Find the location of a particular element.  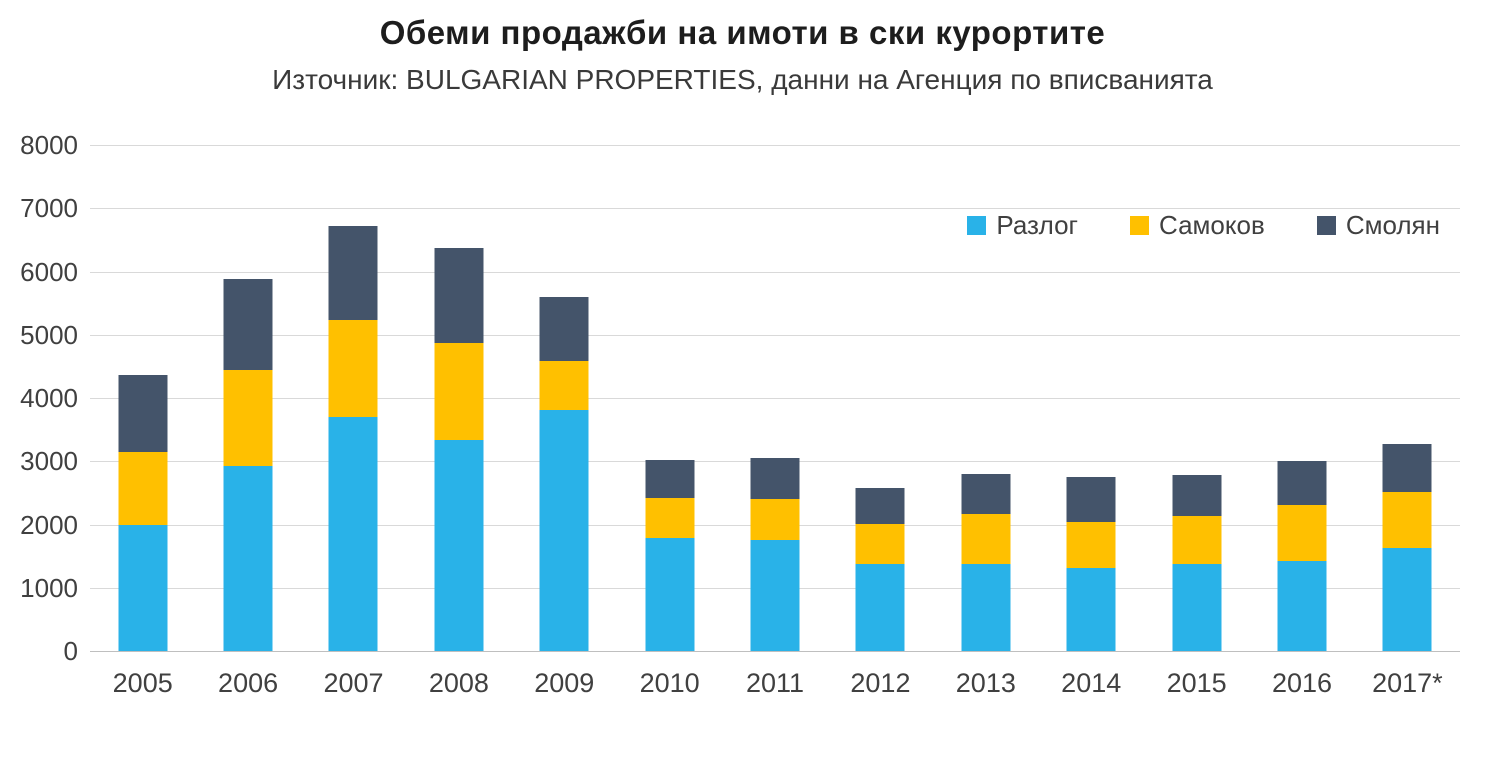

x-axis-tick-label: 2014 is located at coordinates (1091, 683).